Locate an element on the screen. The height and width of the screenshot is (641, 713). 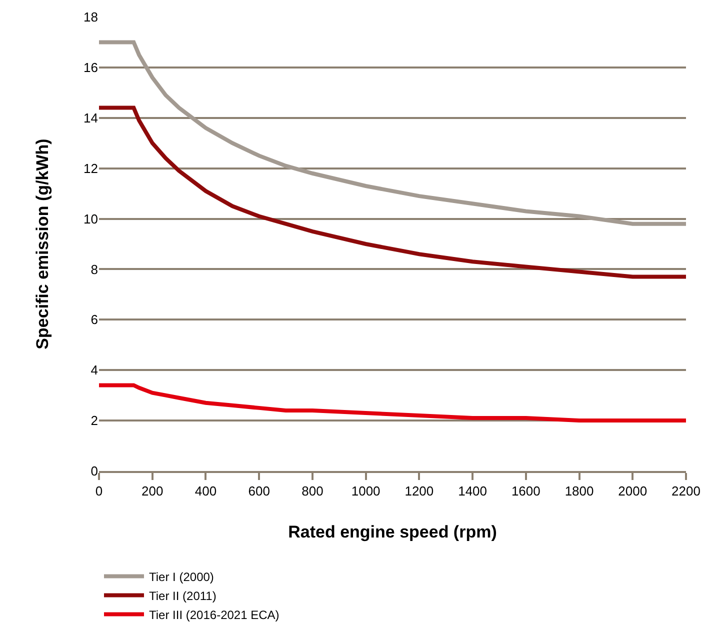
y-tick-label: 12 is located at coordinates (91, 168).